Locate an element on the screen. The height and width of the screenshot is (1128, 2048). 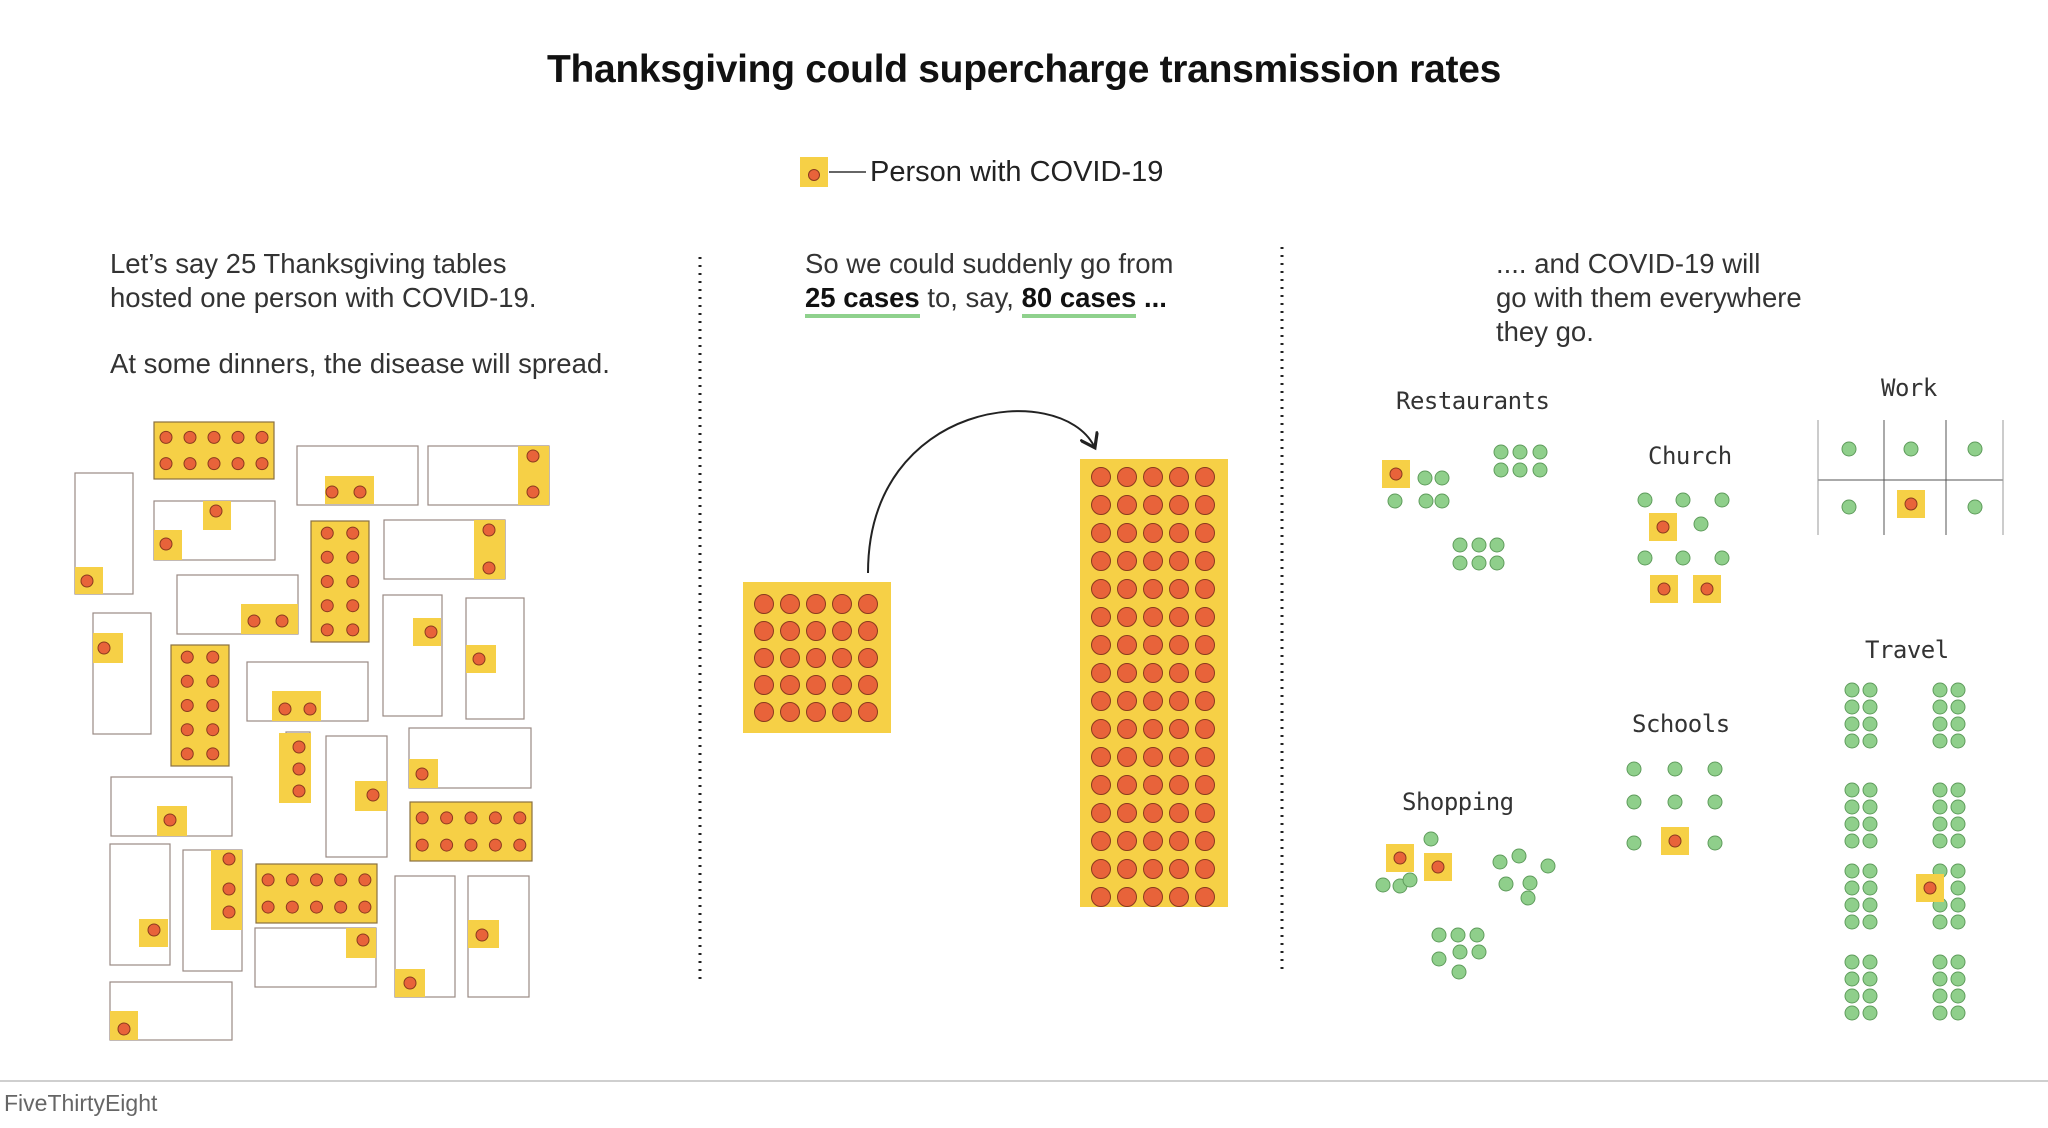
footer-brand: FiveThirtyEight is located at coordinates (81, 1103).